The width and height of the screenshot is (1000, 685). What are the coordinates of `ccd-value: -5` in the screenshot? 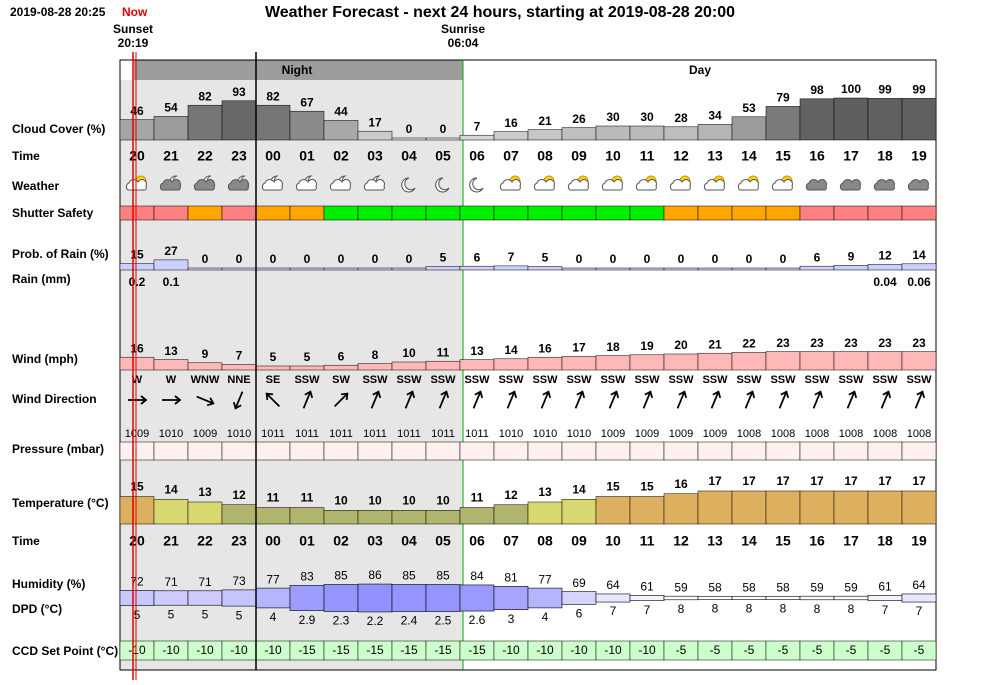 It's located at (783, 650).